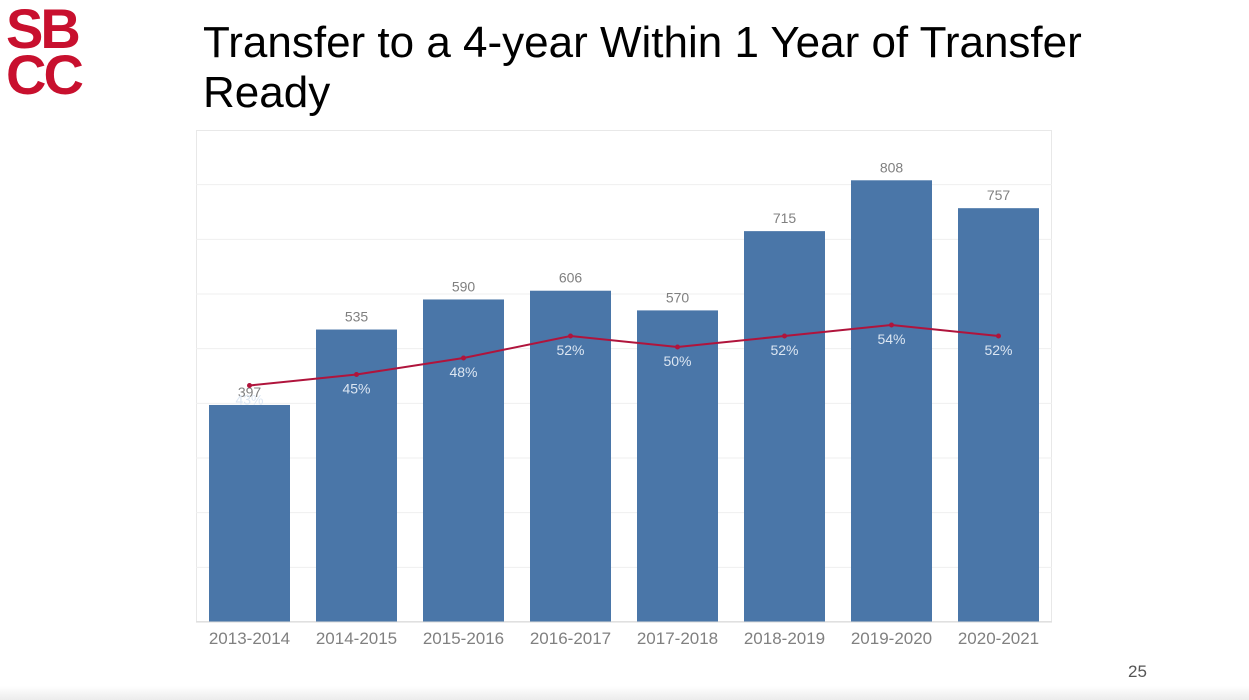 This screenshot has height=700, width=1249. Describe the element at coordinates (356, 389) in the screenshot. I see `rate-label: 45%` at that location.